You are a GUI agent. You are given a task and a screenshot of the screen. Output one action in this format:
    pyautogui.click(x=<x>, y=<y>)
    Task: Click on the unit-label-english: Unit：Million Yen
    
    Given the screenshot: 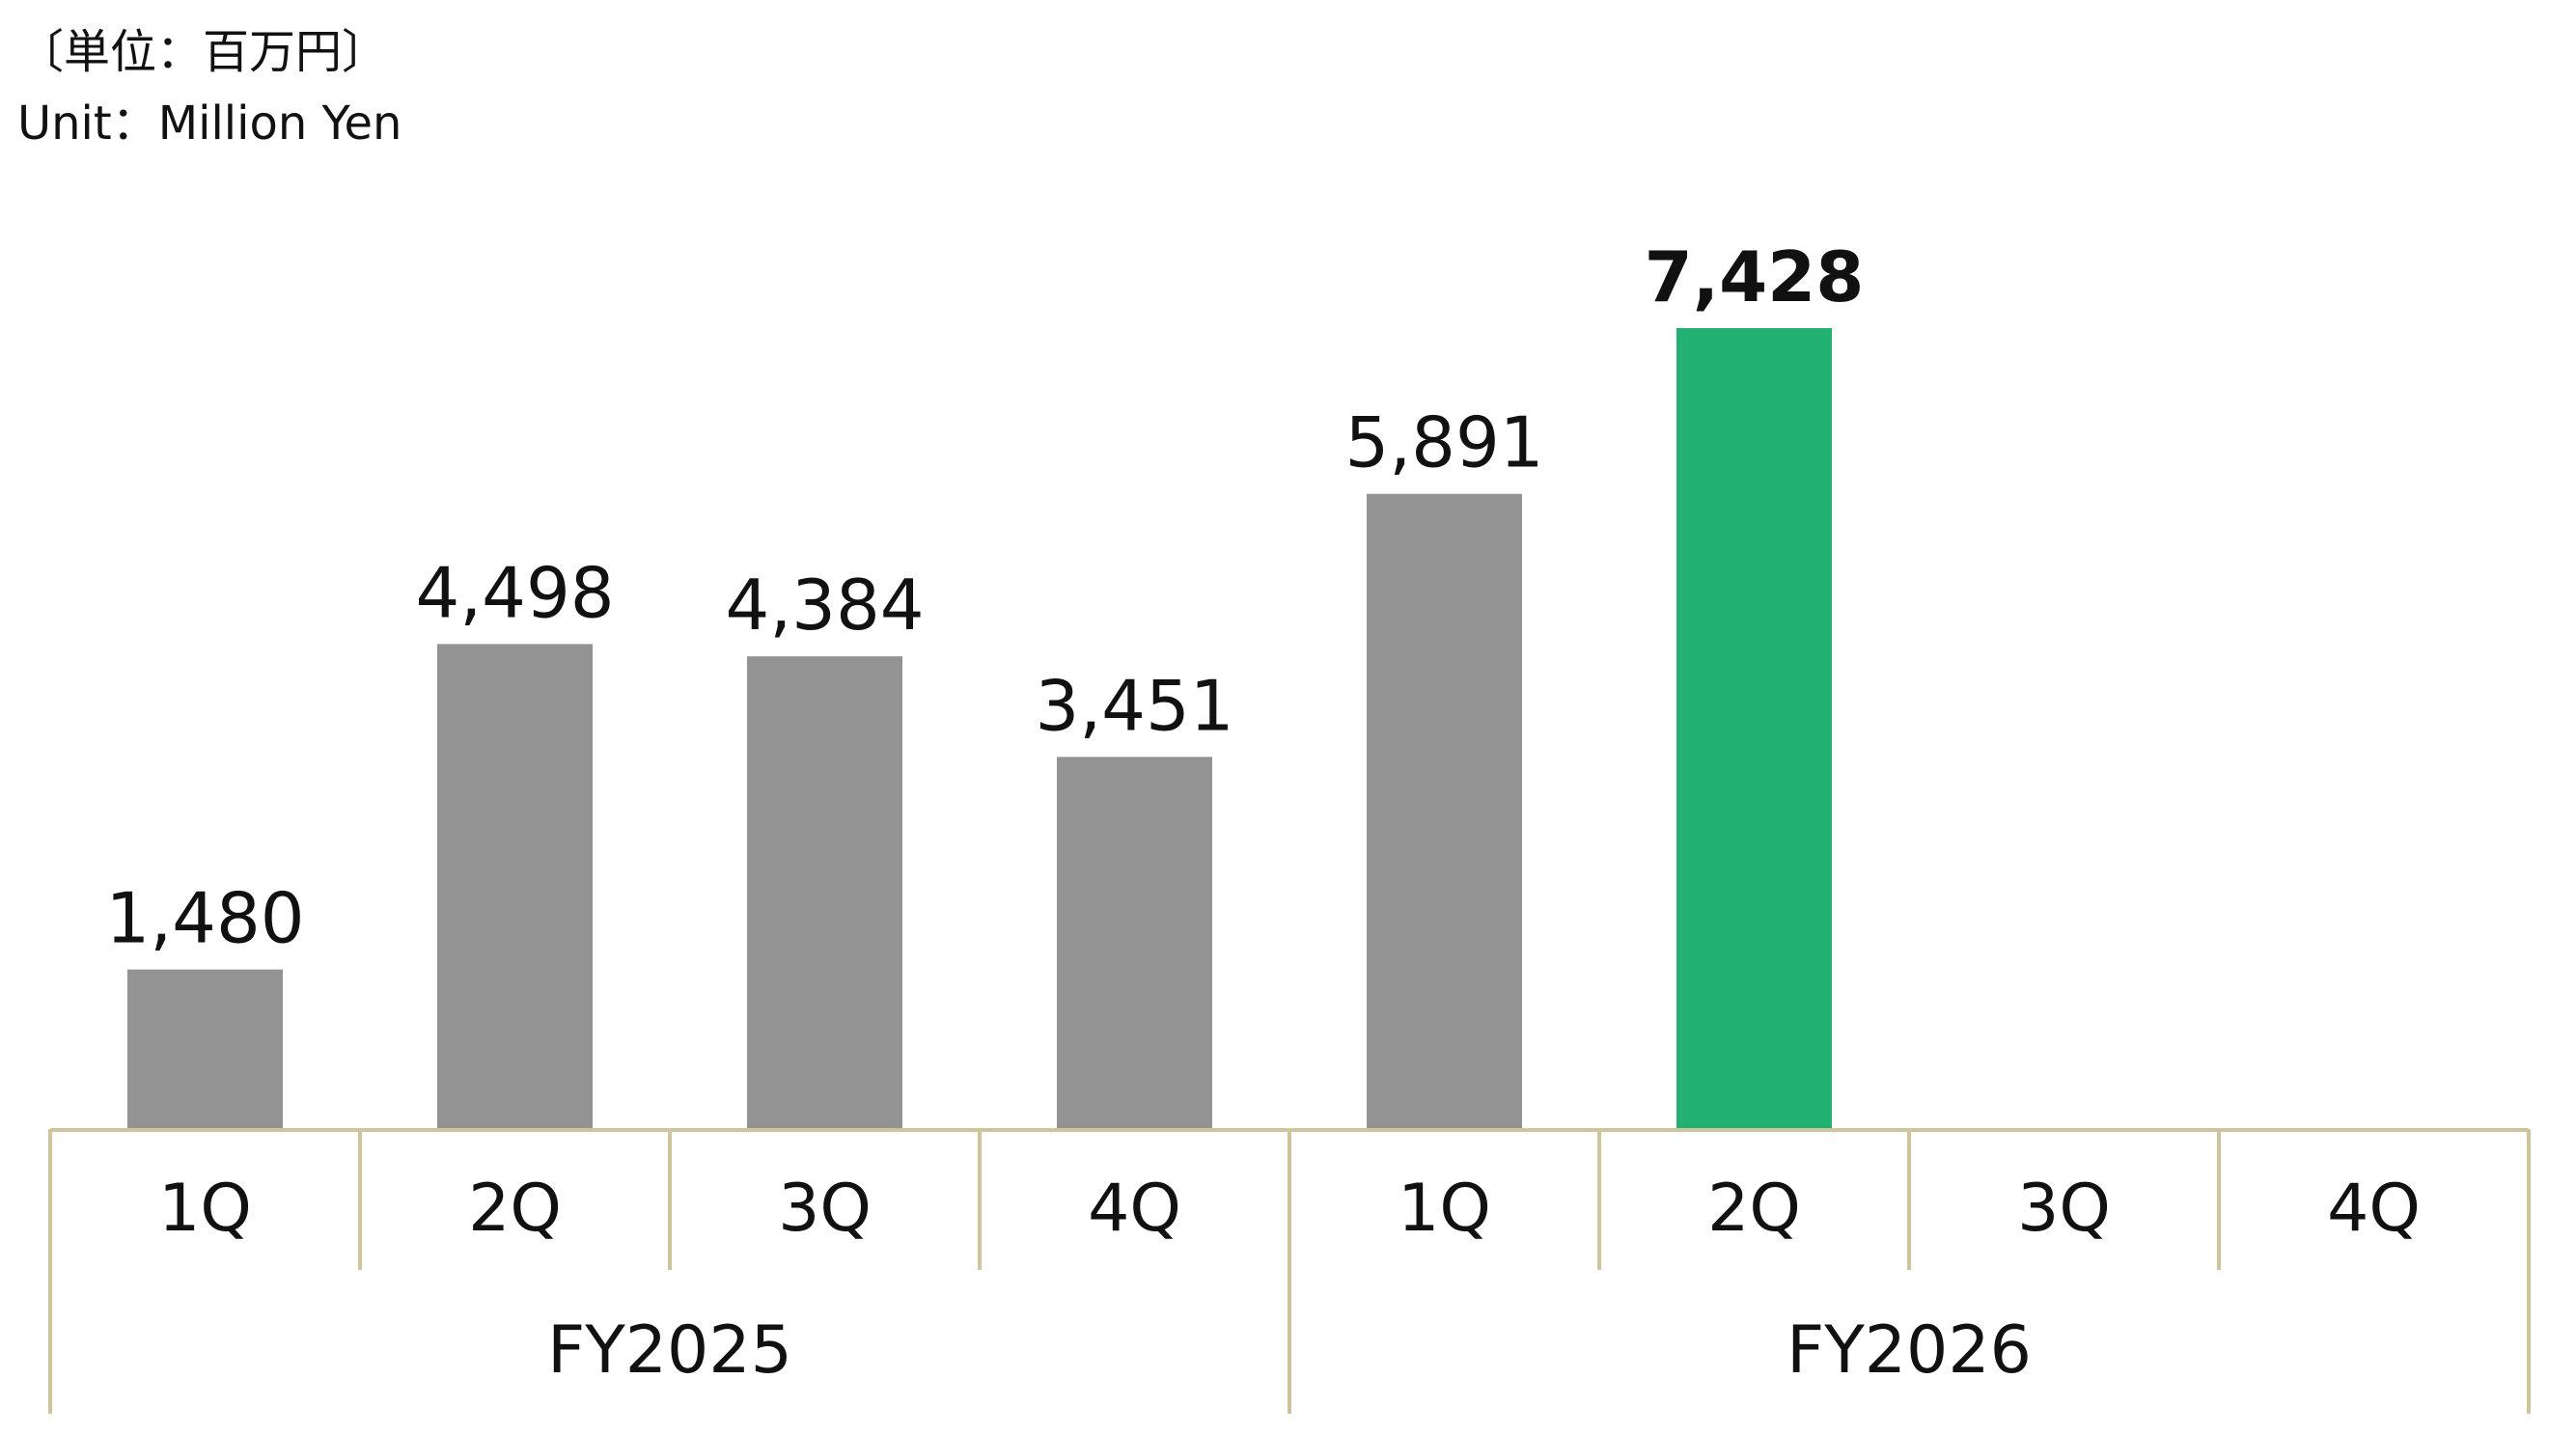 What is the action you would take?
    pyautogui.click(x=209, y=124)
    